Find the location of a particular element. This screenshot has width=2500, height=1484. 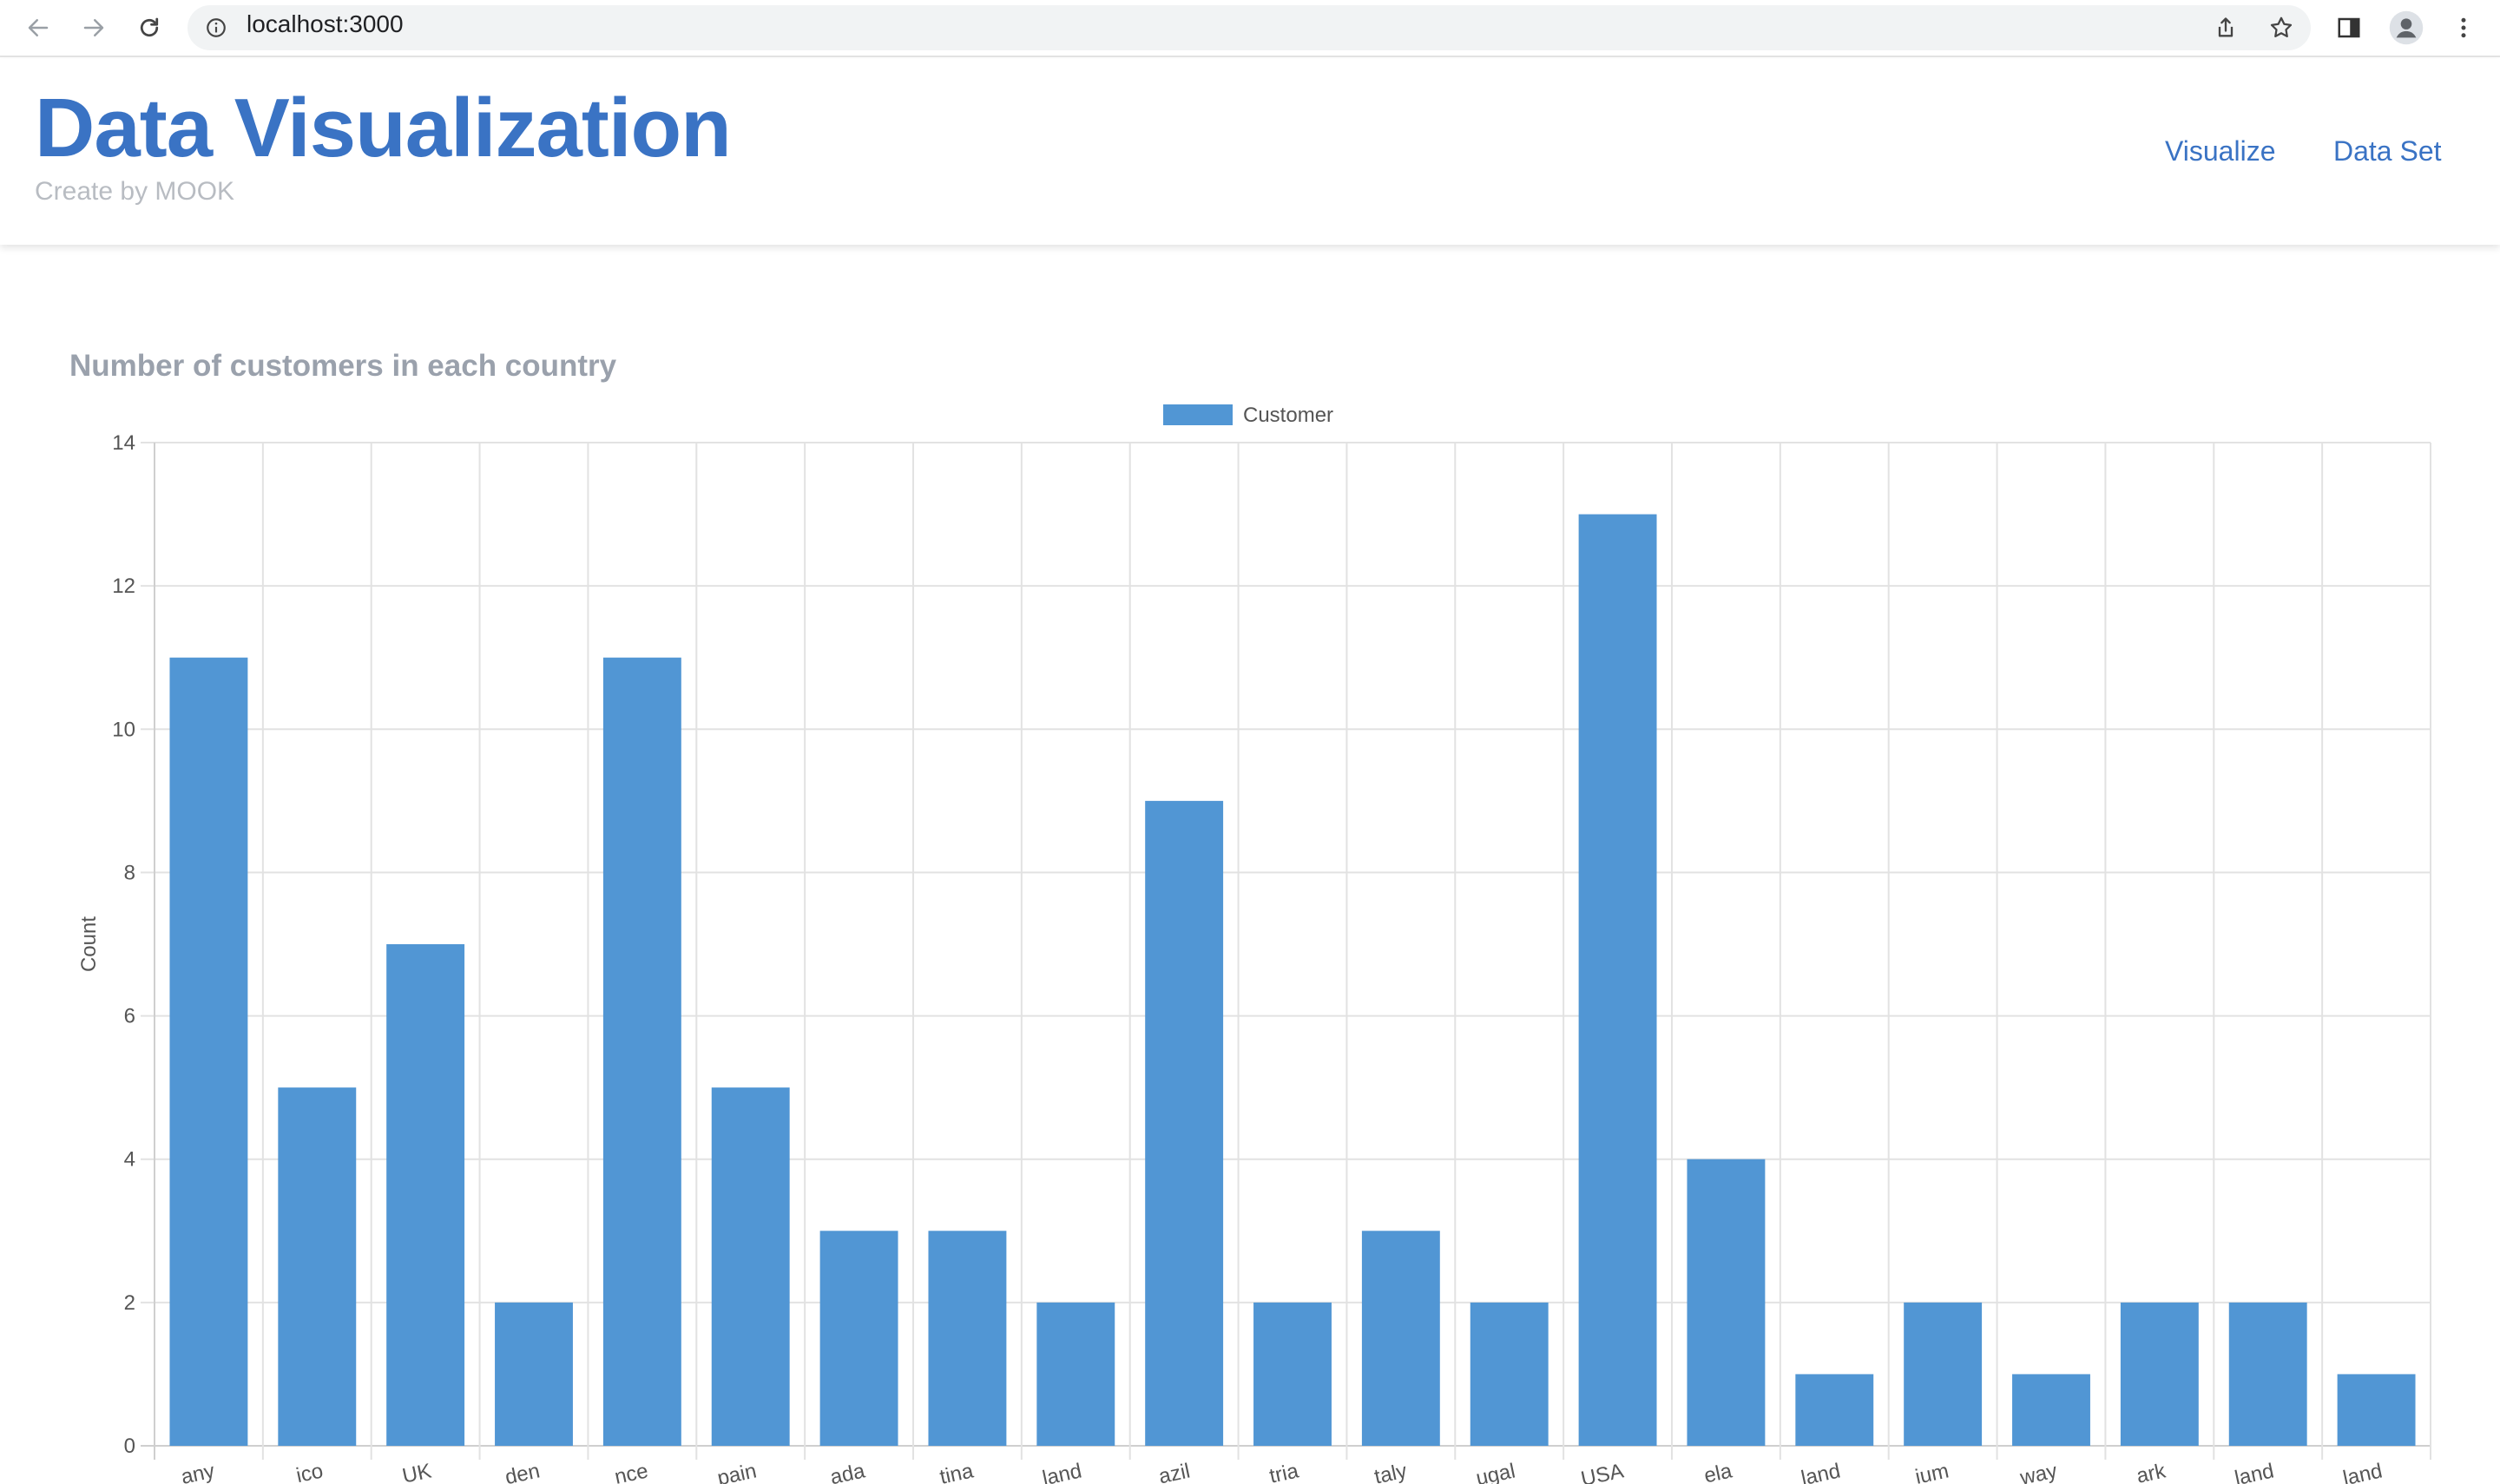

x-tick-label: taly is located at coordinates (1390, 1471).